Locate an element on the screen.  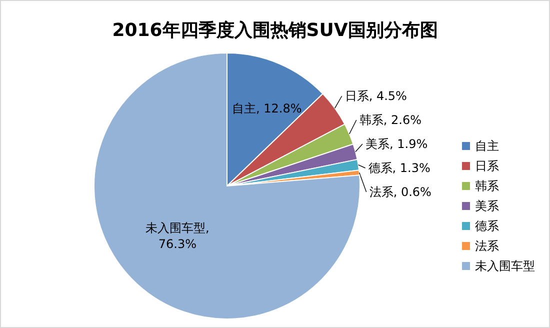
chart-title: 2016年四季度入围热销SUV国别分布图 is located at coordinates (275, 30).